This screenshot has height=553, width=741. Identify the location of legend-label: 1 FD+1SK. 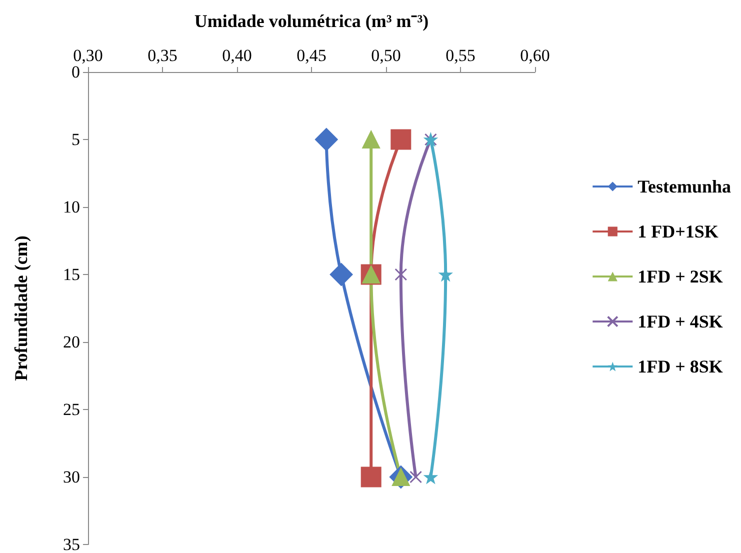
(678, 232).